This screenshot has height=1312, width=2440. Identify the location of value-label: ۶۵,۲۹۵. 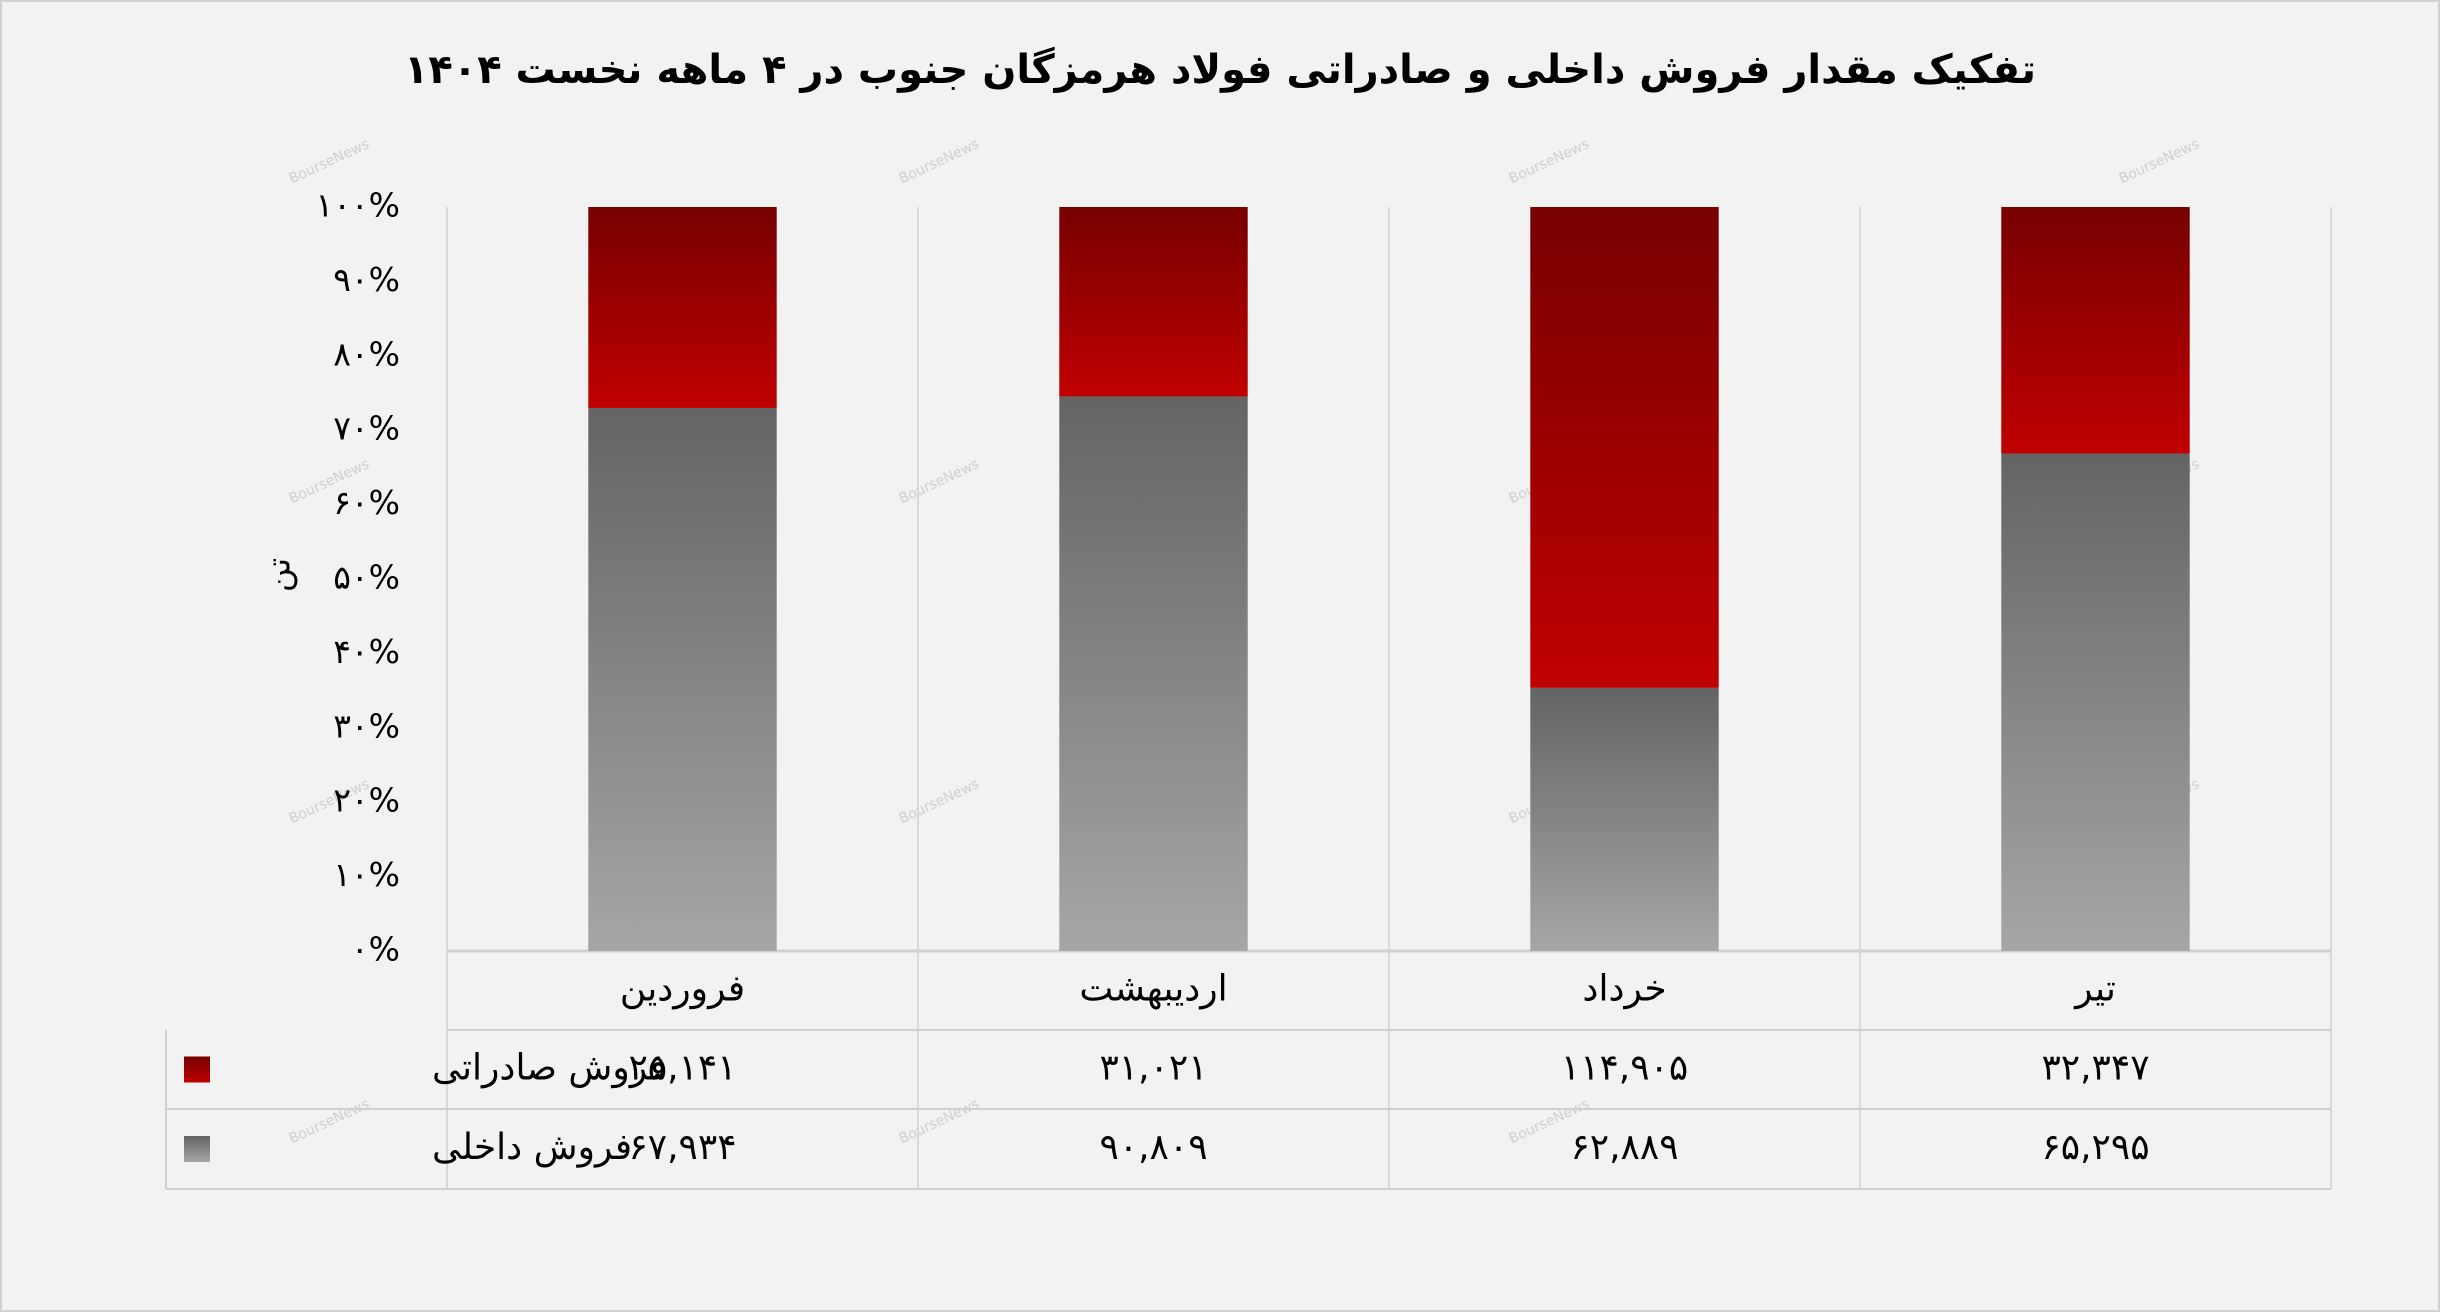
(2095, 1147).